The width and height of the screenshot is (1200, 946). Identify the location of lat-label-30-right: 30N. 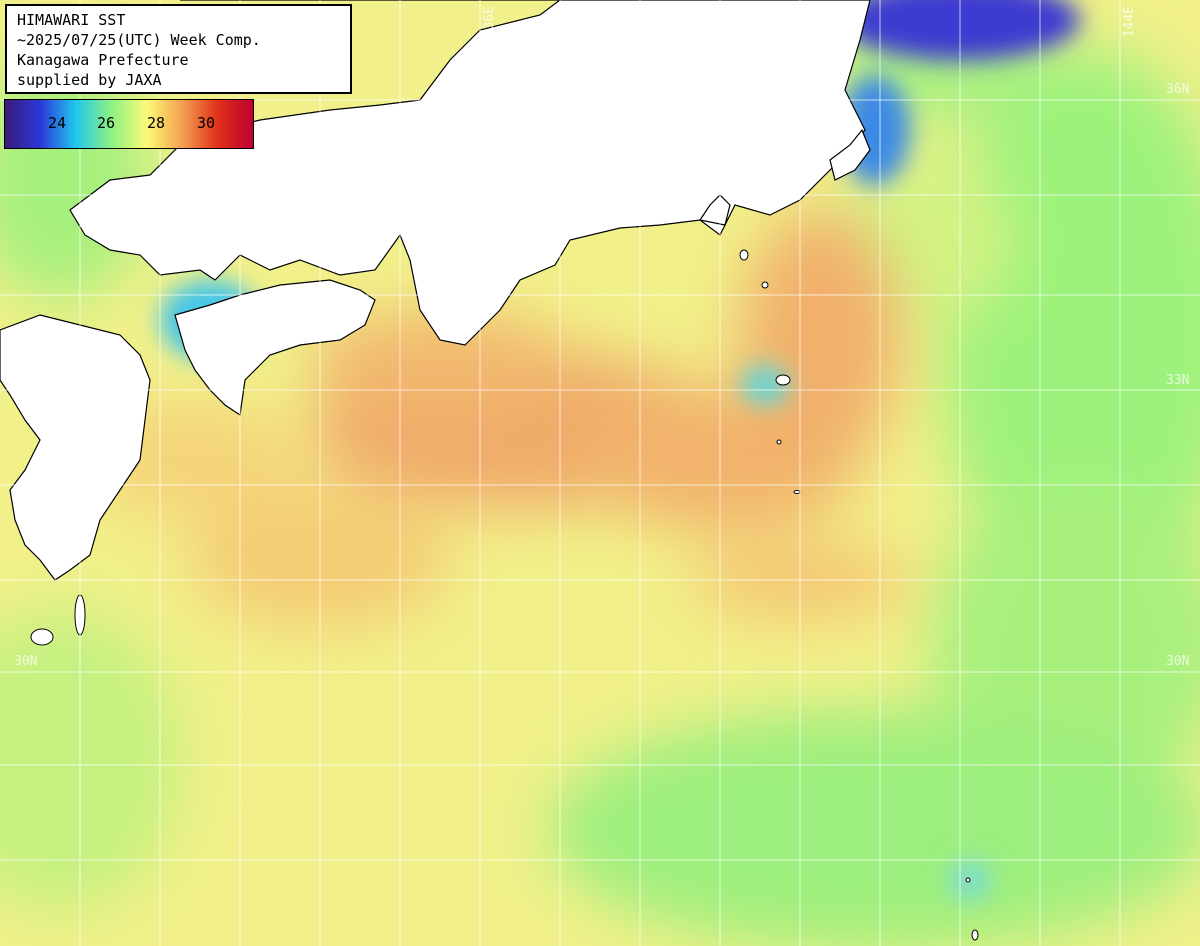
(1178, 661).